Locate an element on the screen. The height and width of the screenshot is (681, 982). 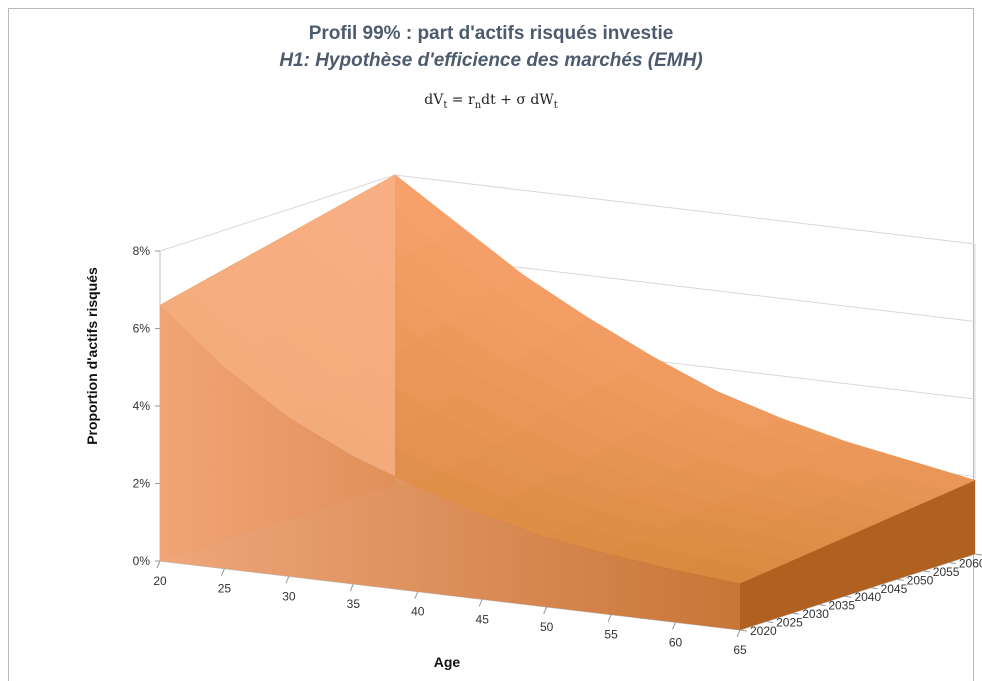
depth-tick-label: 2045 is located at coordinates (894, 589).